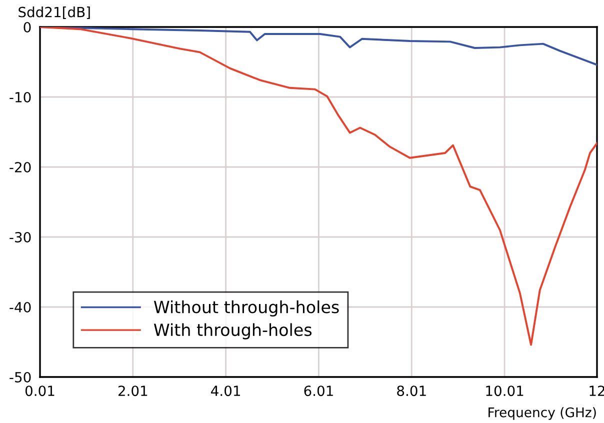 The image size is (604, 423). I want to click on y-tick-label: -10, so click(20, 97).